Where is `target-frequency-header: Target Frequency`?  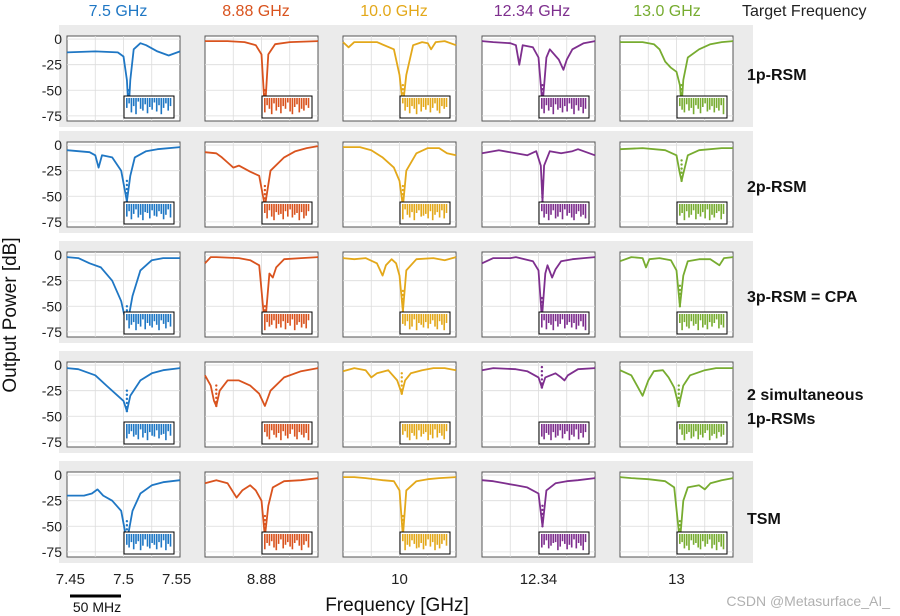
target-frequency-header: Target Frequency is located at coordinates (804, 11).